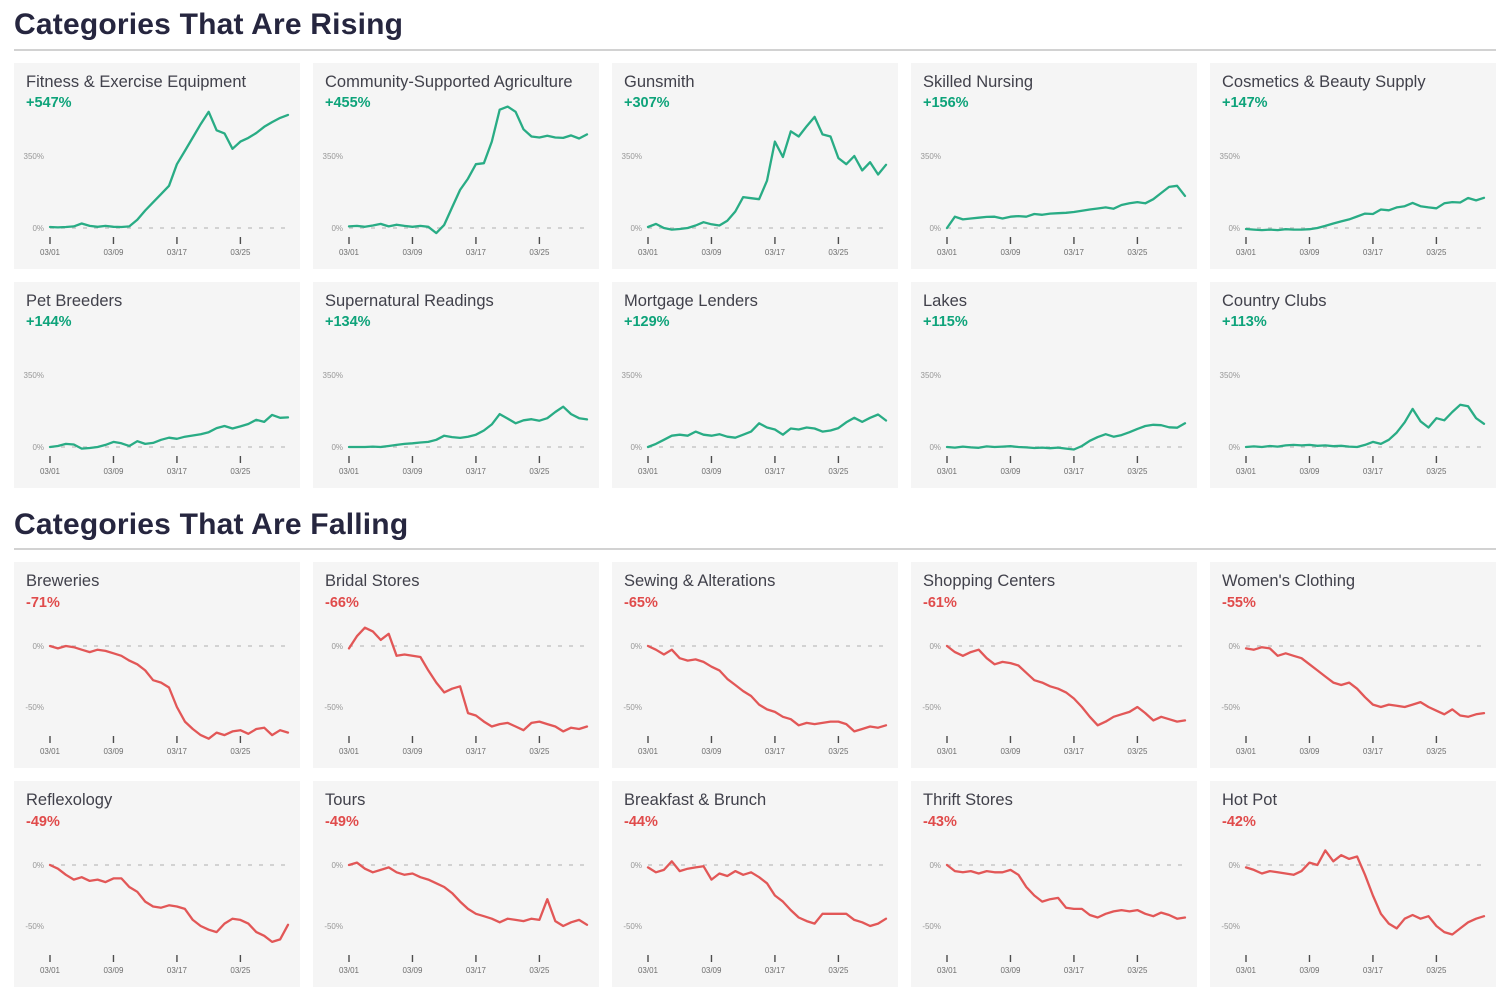 This screenshot has width=1500, height=1008. Describe the element at coordinates (49, 322) in the screenshot. I see `category-change-value: +144%` at that location.